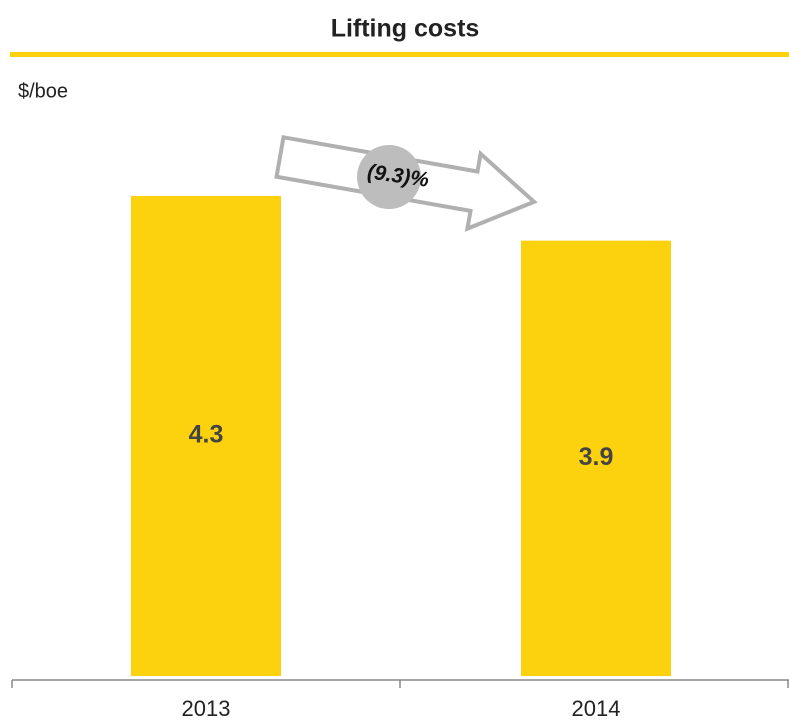 This screenshot has height=721, width=789. Describe the element at coordinates (43, 91) in the screenshot. I see `unit-label: $/boe` at that location.